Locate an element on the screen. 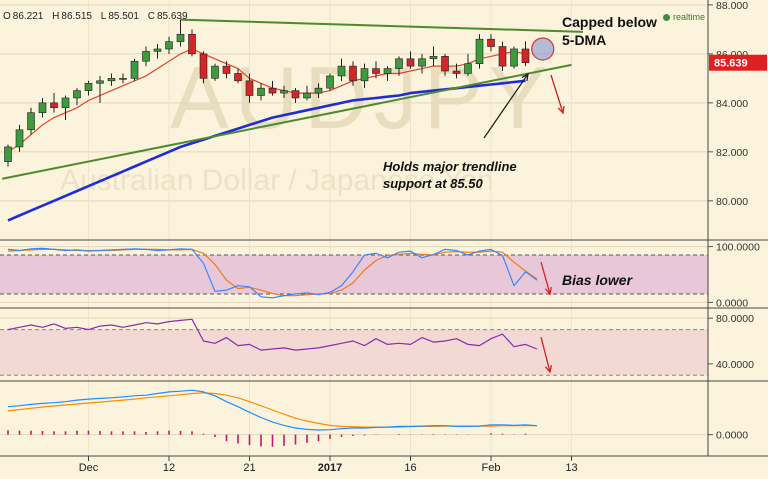  annotation-capped-line2: 5-DMA is located at coordinates (584, 40).